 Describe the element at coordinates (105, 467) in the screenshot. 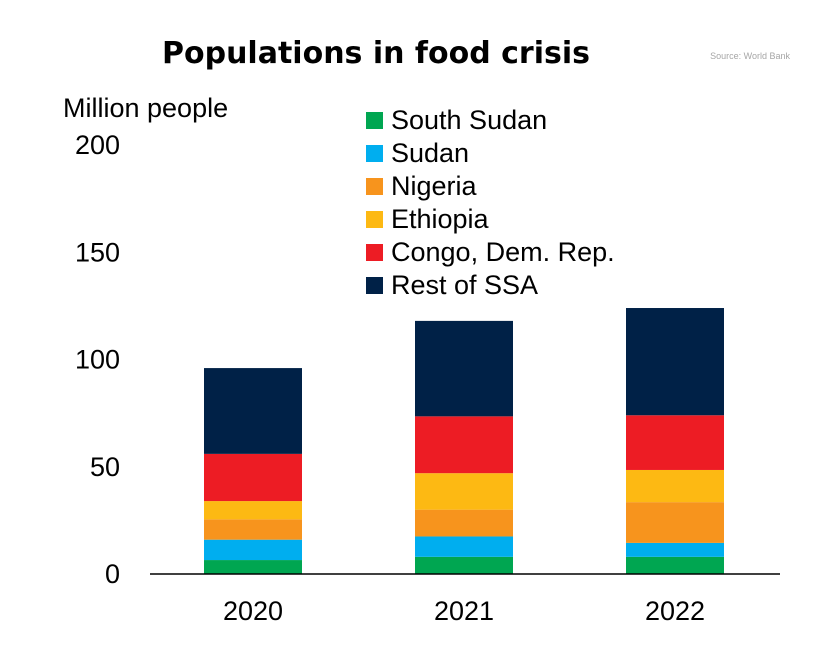

I see `y-tick-label: 50` at that location.